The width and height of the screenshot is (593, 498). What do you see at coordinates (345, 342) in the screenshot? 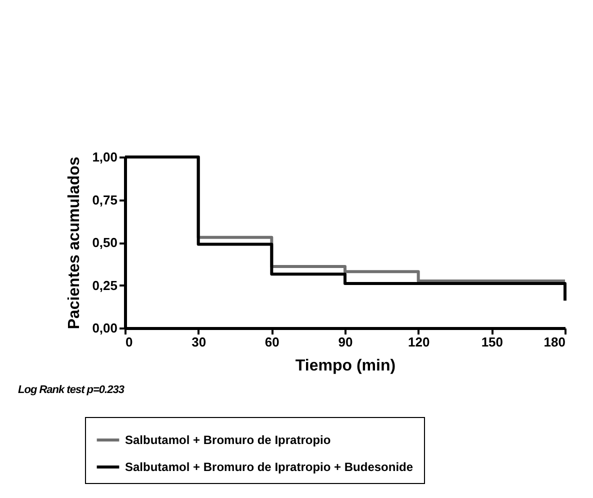
I see `x-tick-label: 90` at bounding box center [345, 342].